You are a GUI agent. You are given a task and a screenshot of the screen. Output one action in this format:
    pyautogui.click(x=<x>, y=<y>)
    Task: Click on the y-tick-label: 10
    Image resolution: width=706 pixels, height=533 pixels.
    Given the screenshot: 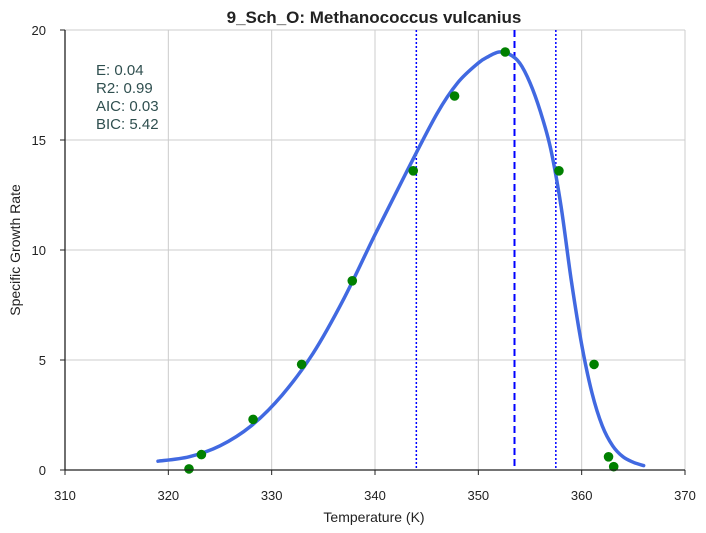 What is the action you would take?
    pyautogui.click(x=39, y=250)
    